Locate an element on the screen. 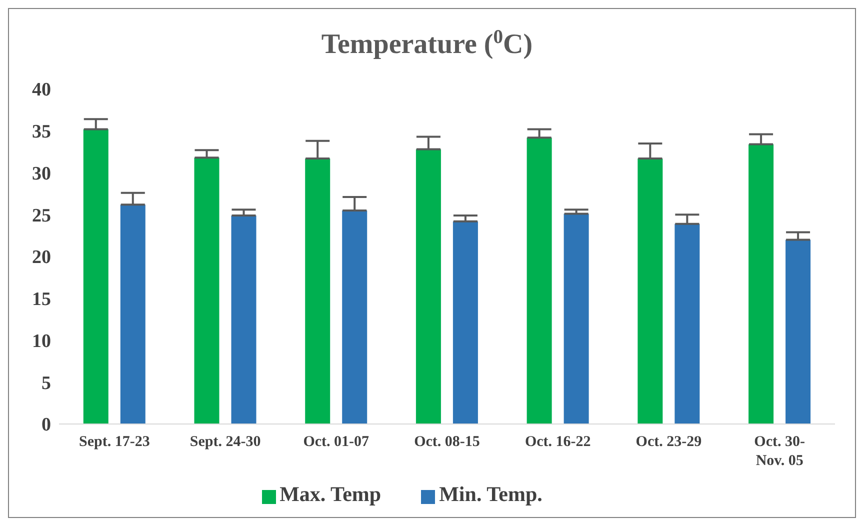 The width and height of the screenshot is (862, 524). x-tick-label: Sept. 17-23 is located at coordinates (114, 442).